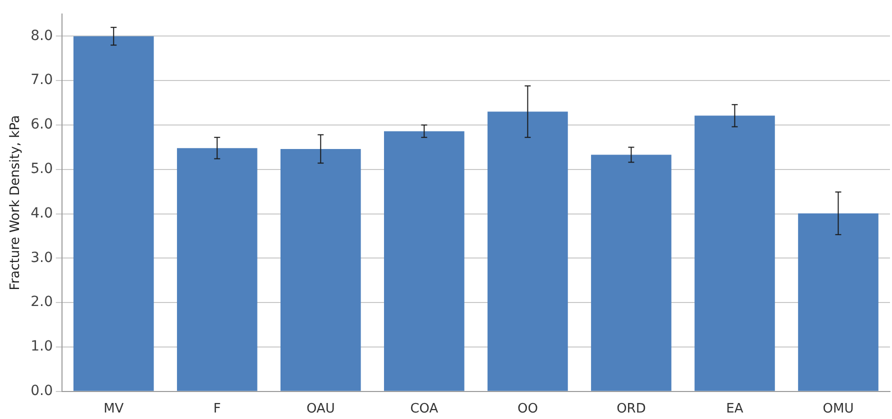  What do you see at coordinates (527, 409) in the screenshot?
I see `x-tick-label: OO` at bounding box center [527, 409].